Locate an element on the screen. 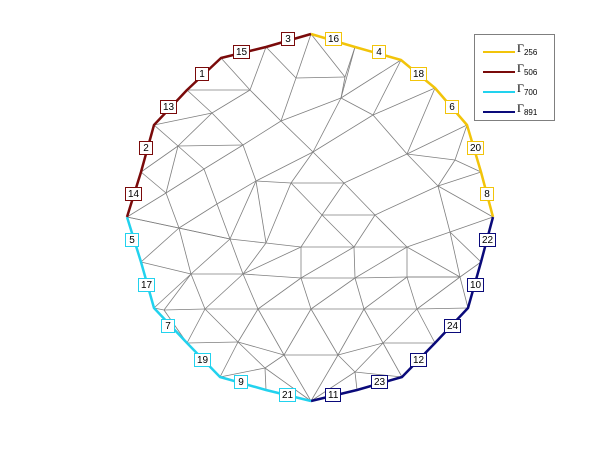 The width and height of the screenshot is (600, 456). boundary-node-label: 14 is located at coordinates (134, 194).